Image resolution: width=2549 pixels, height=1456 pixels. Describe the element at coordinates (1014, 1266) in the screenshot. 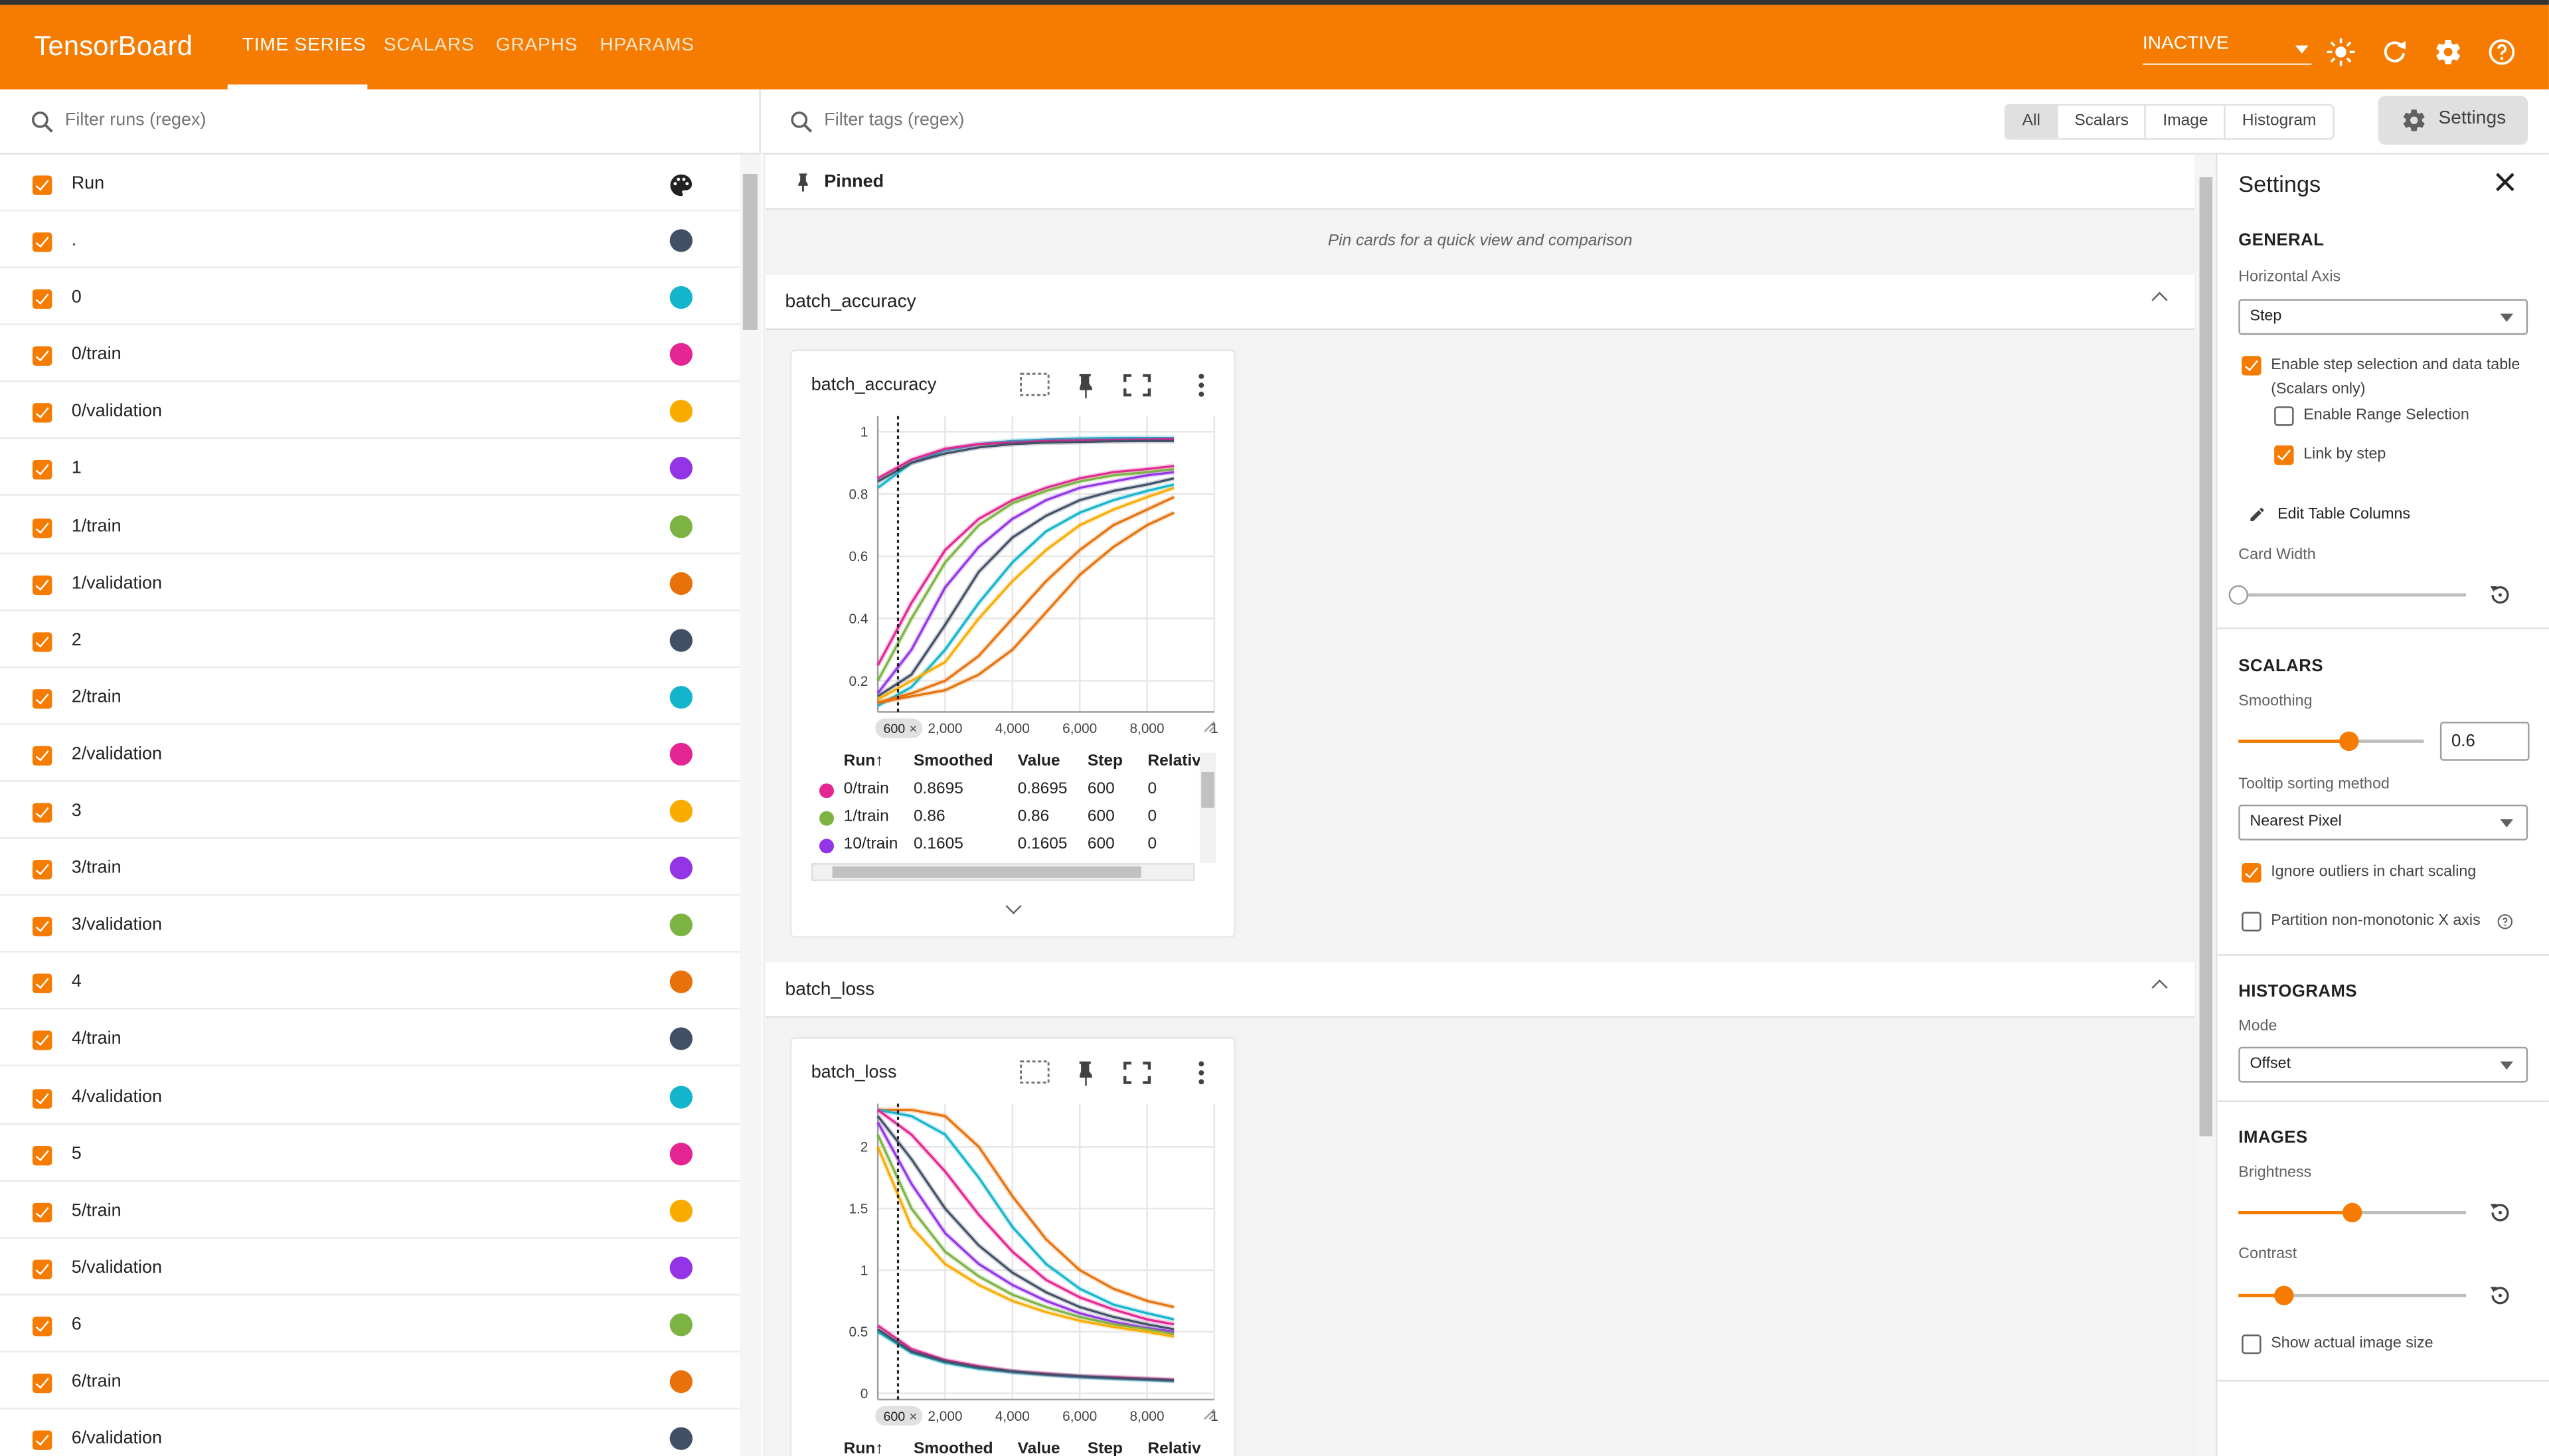

I see `line-chart-batch-loss: 0 0.5 1 1.5 2 2,000 4,000 6,000 8,000 1 600 ×` at that location.